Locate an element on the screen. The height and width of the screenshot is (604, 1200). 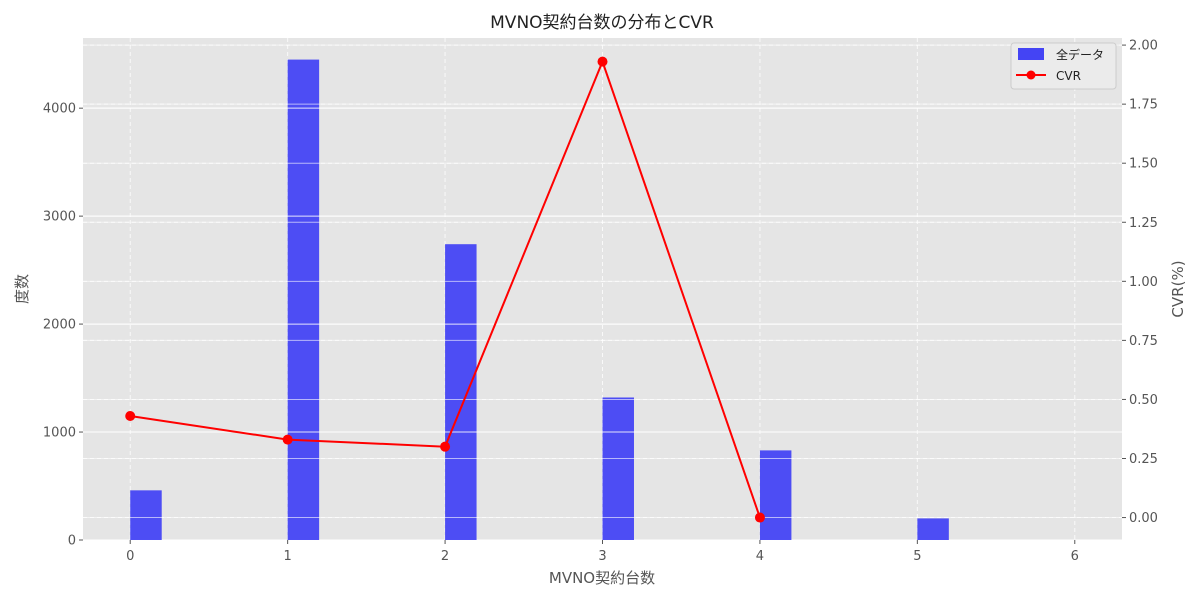
legend: 全データ CVR is located at coordinates (1063, 66).